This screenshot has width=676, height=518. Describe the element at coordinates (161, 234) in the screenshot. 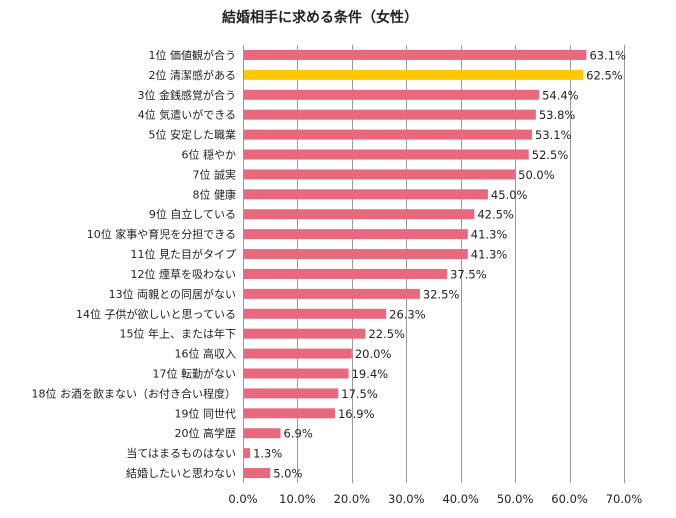

I see `category-label: 10位 家事や育児を分担できる` at that location.